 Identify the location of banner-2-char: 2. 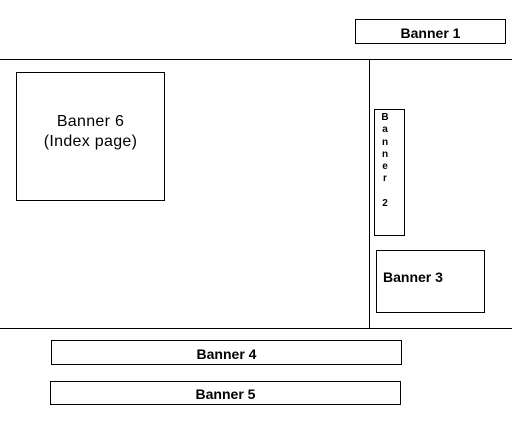
(385, 204).